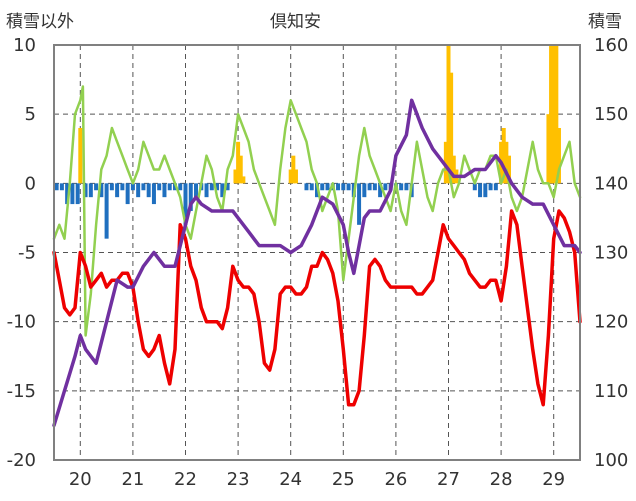 The width and height of the screenshot is (636, 501). Describe the element at coordinates (501, 479) in the screenshot. I see `x-tick-label: 28` at that location.